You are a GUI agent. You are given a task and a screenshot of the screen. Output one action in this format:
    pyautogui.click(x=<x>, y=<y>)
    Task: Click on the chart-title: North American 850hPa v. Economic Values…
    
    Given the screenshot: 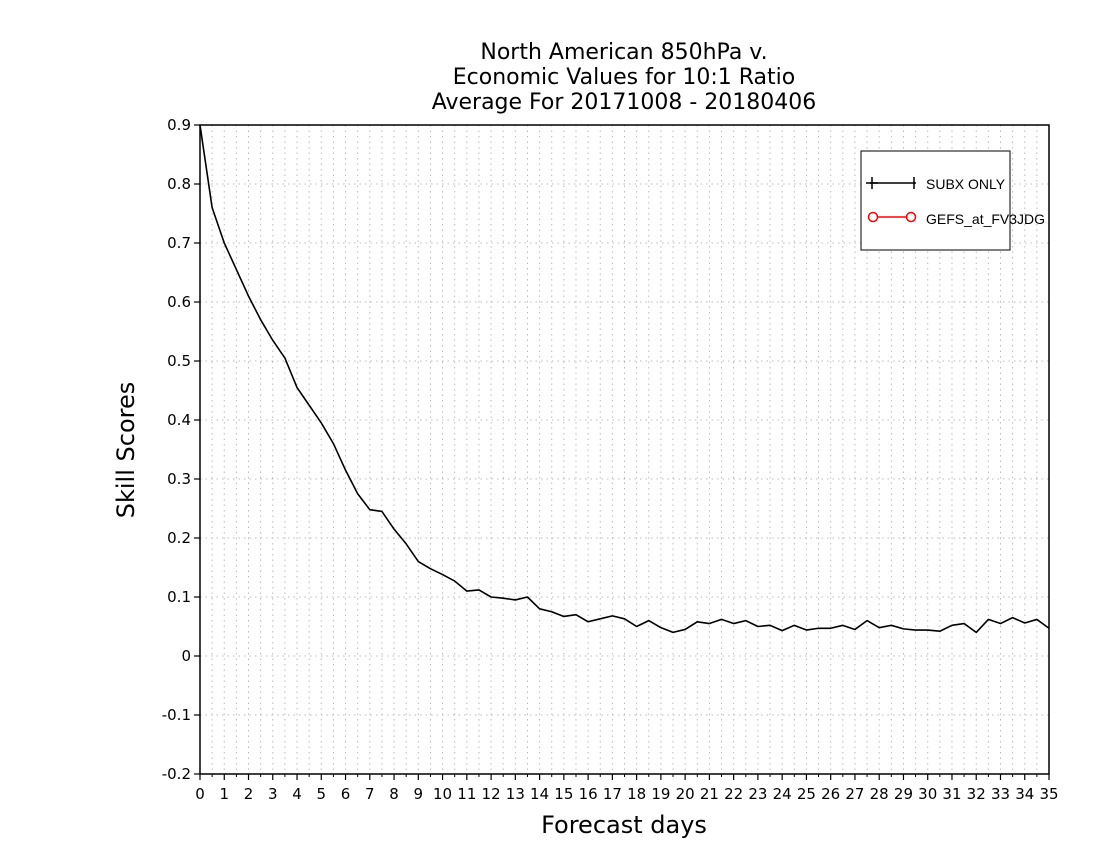 What is the action you would take?
    pyautogui.click(x=624, y=77)
    